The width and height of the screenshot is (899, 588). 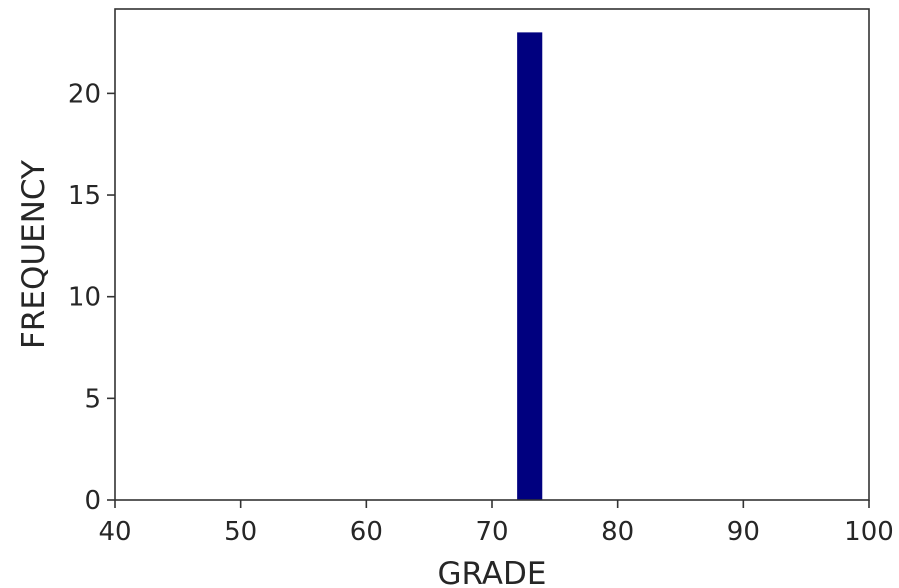 I want to click on y-axis-ticks: 0 5 10 15 20, so click(x=91, y=297).